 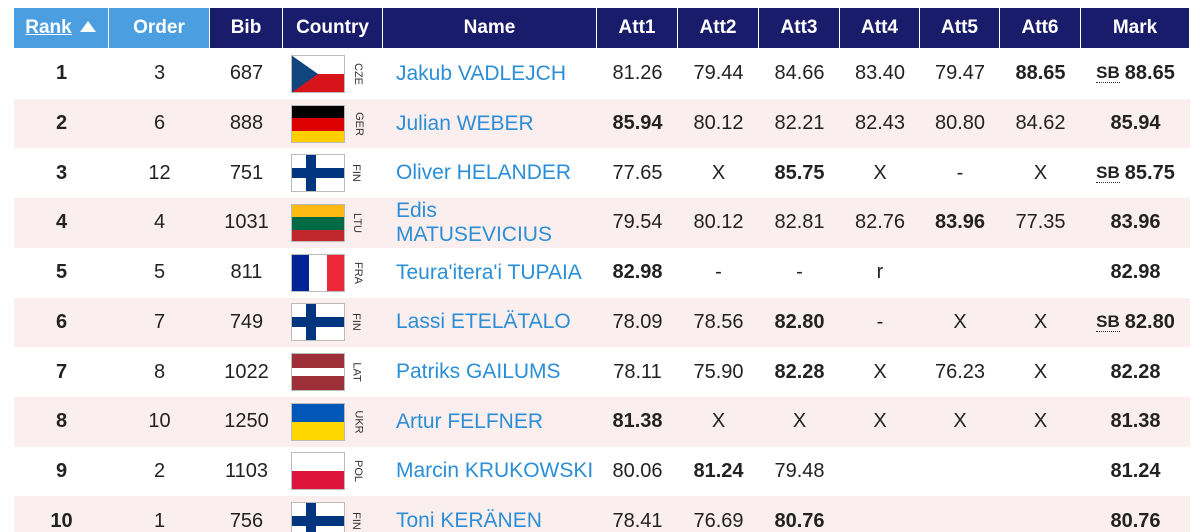 I want to click on country: CZE, so click(x=333, y=74).